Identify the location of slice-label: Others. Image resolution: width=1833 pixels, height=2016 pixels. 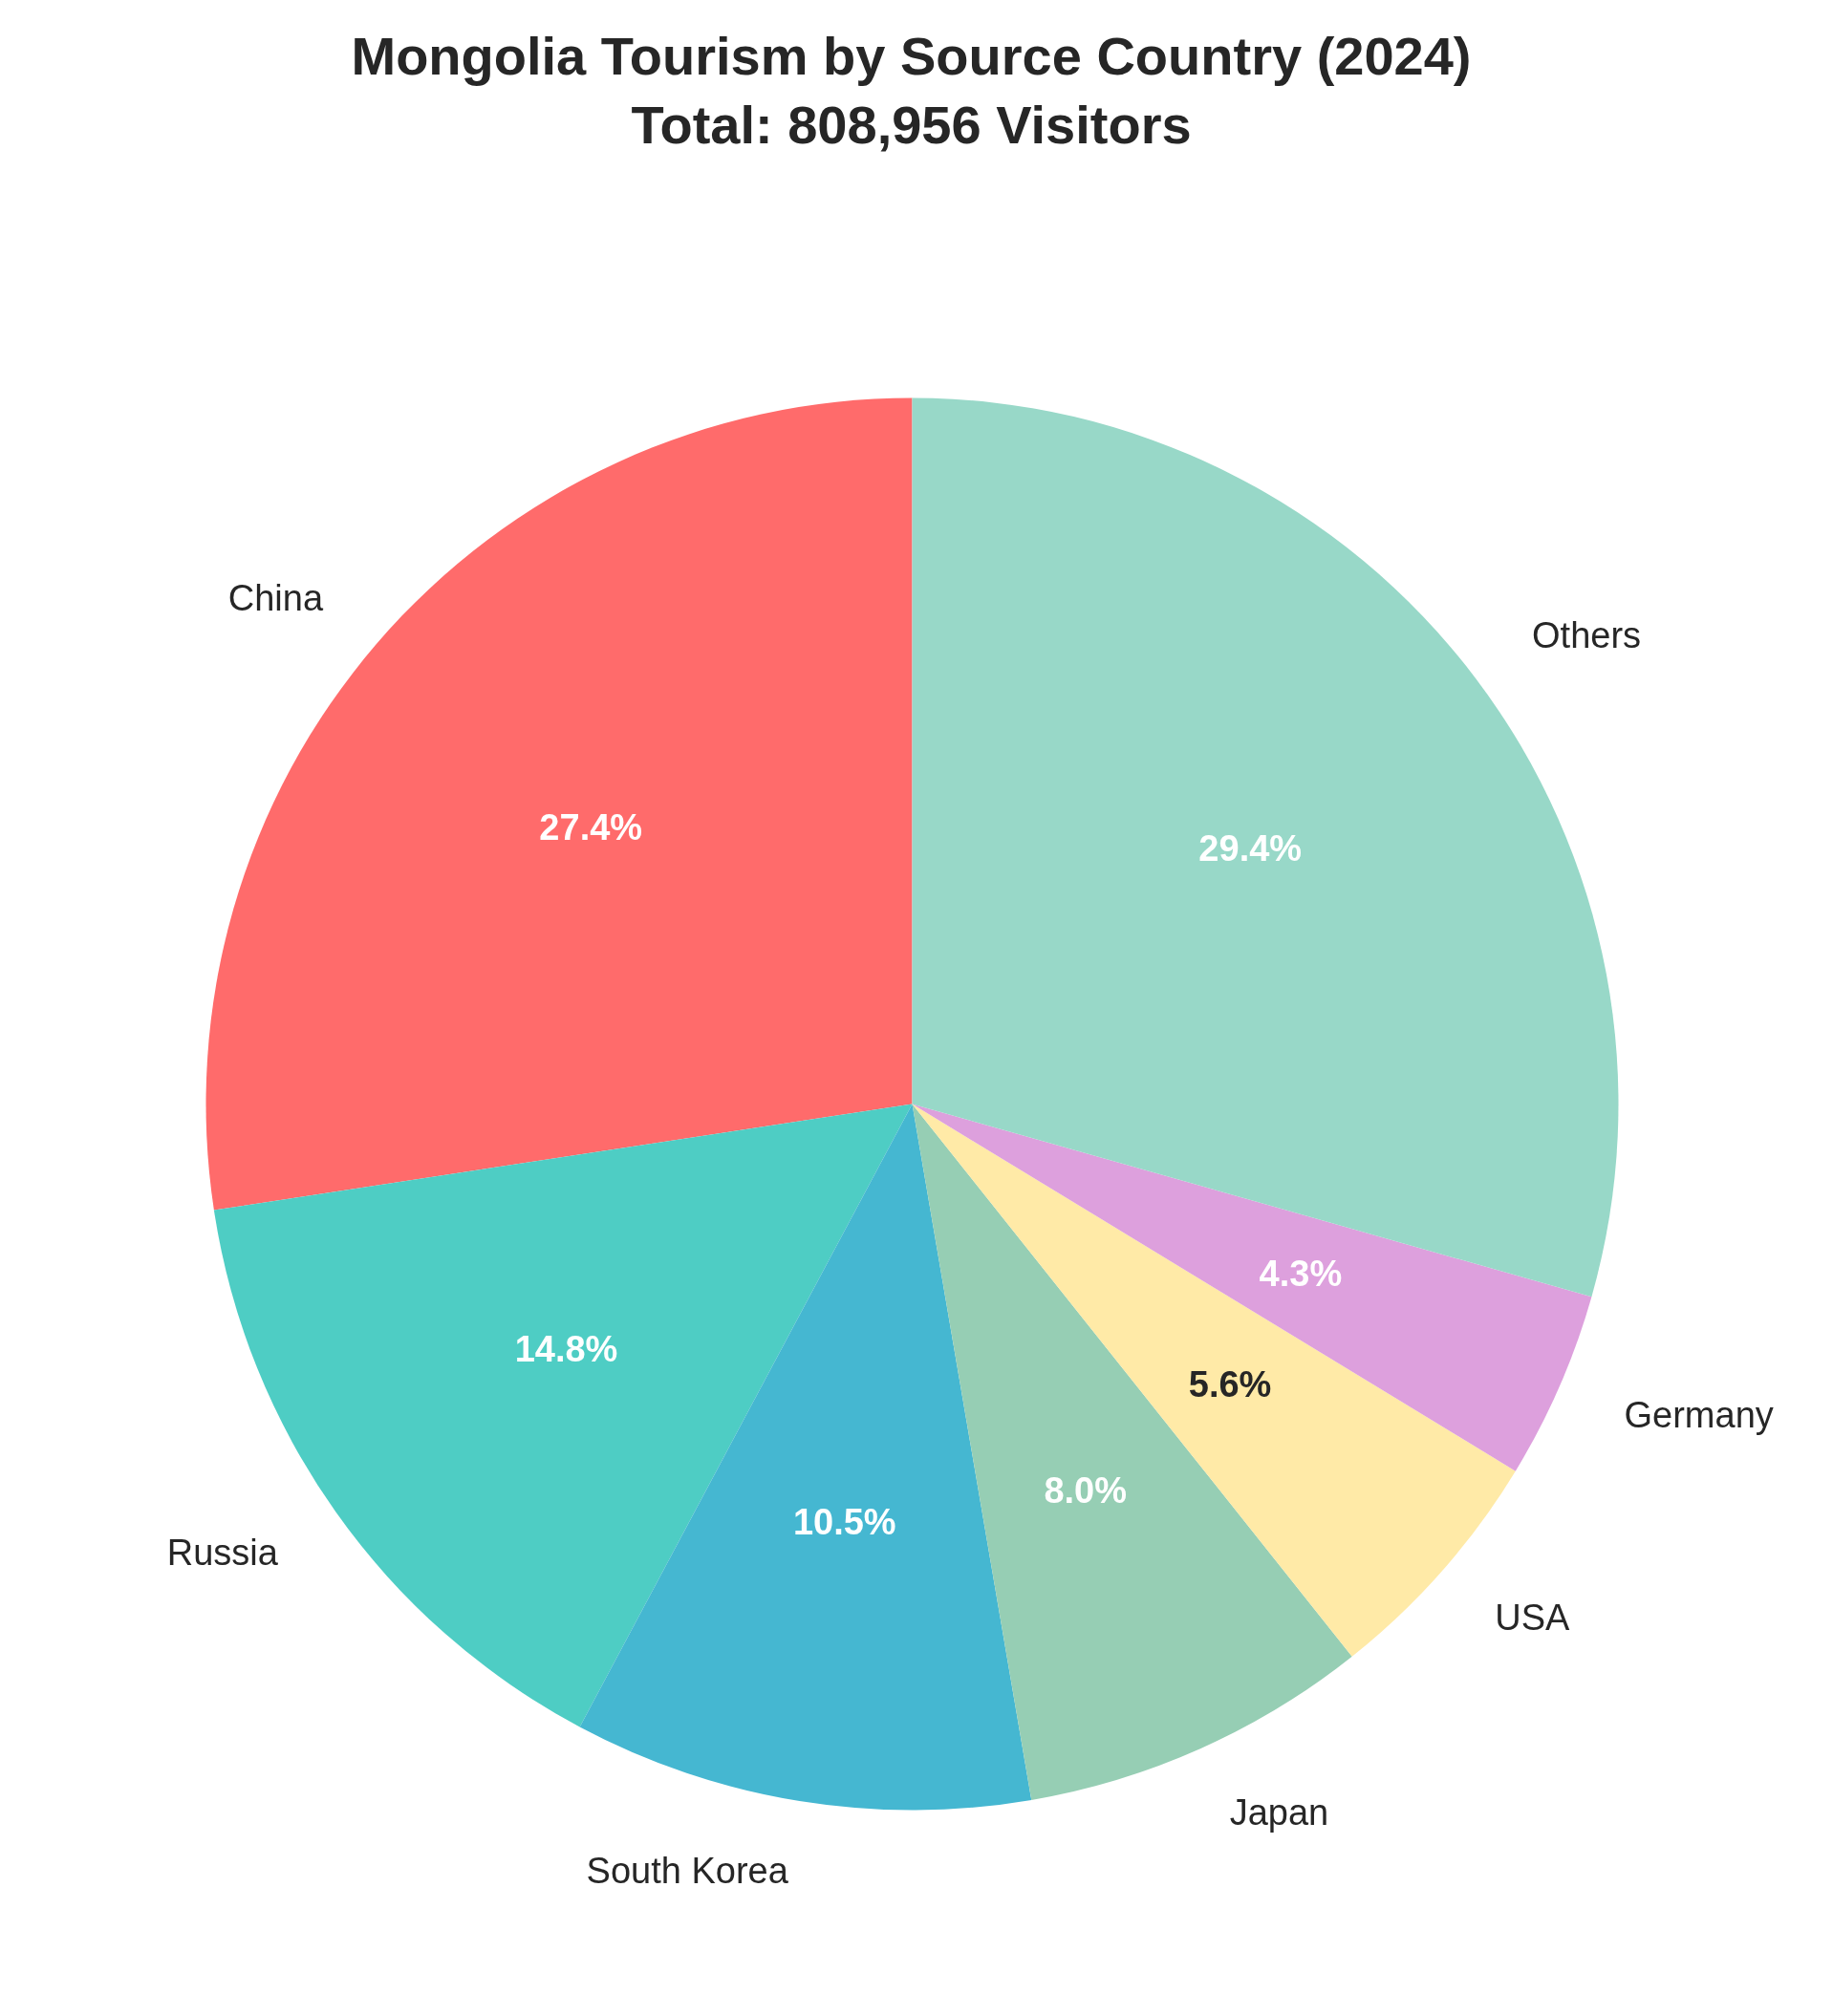
(1587, 635).